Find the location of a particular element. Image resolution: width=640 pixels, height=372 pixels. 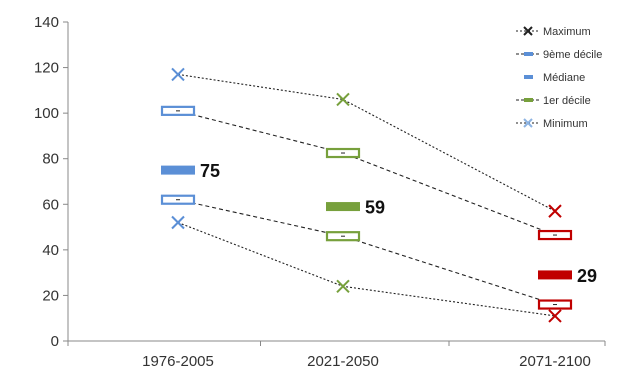

y-tick-label: 80 is located at coordinates (50, 159).